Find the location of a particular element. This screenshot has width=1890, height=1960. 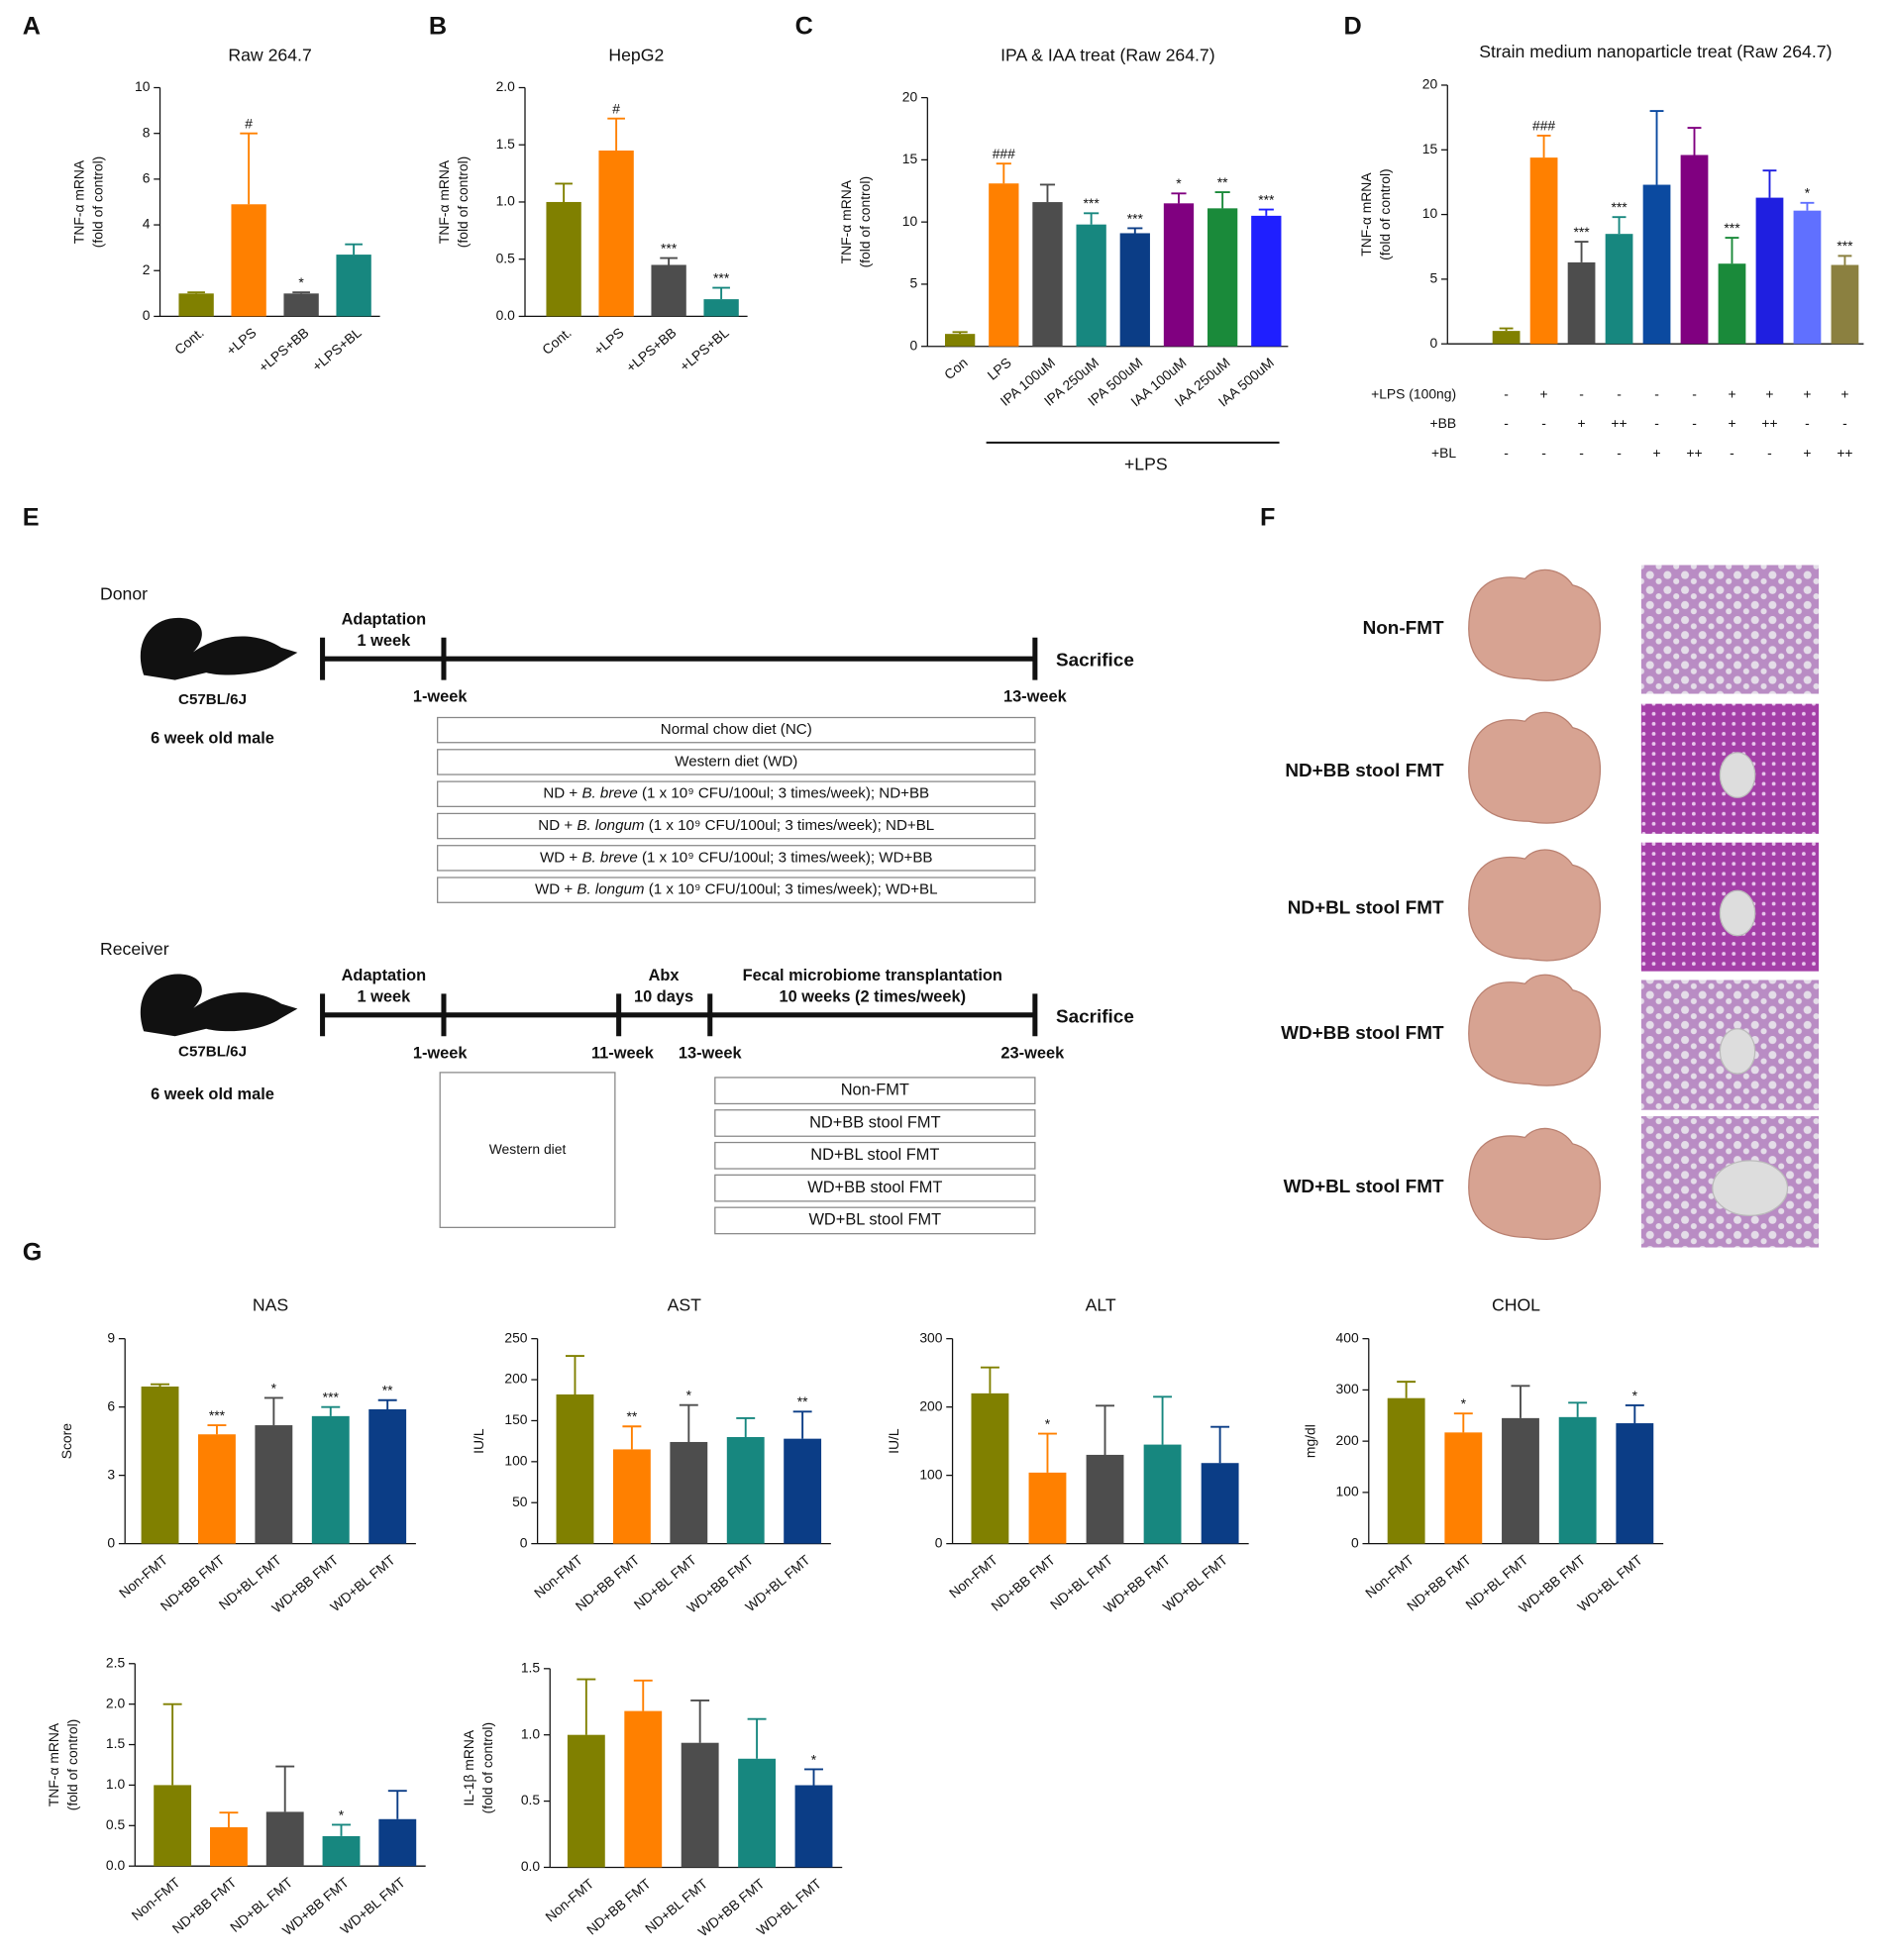

diet-text: WD + is located at coordinates (560, 857).